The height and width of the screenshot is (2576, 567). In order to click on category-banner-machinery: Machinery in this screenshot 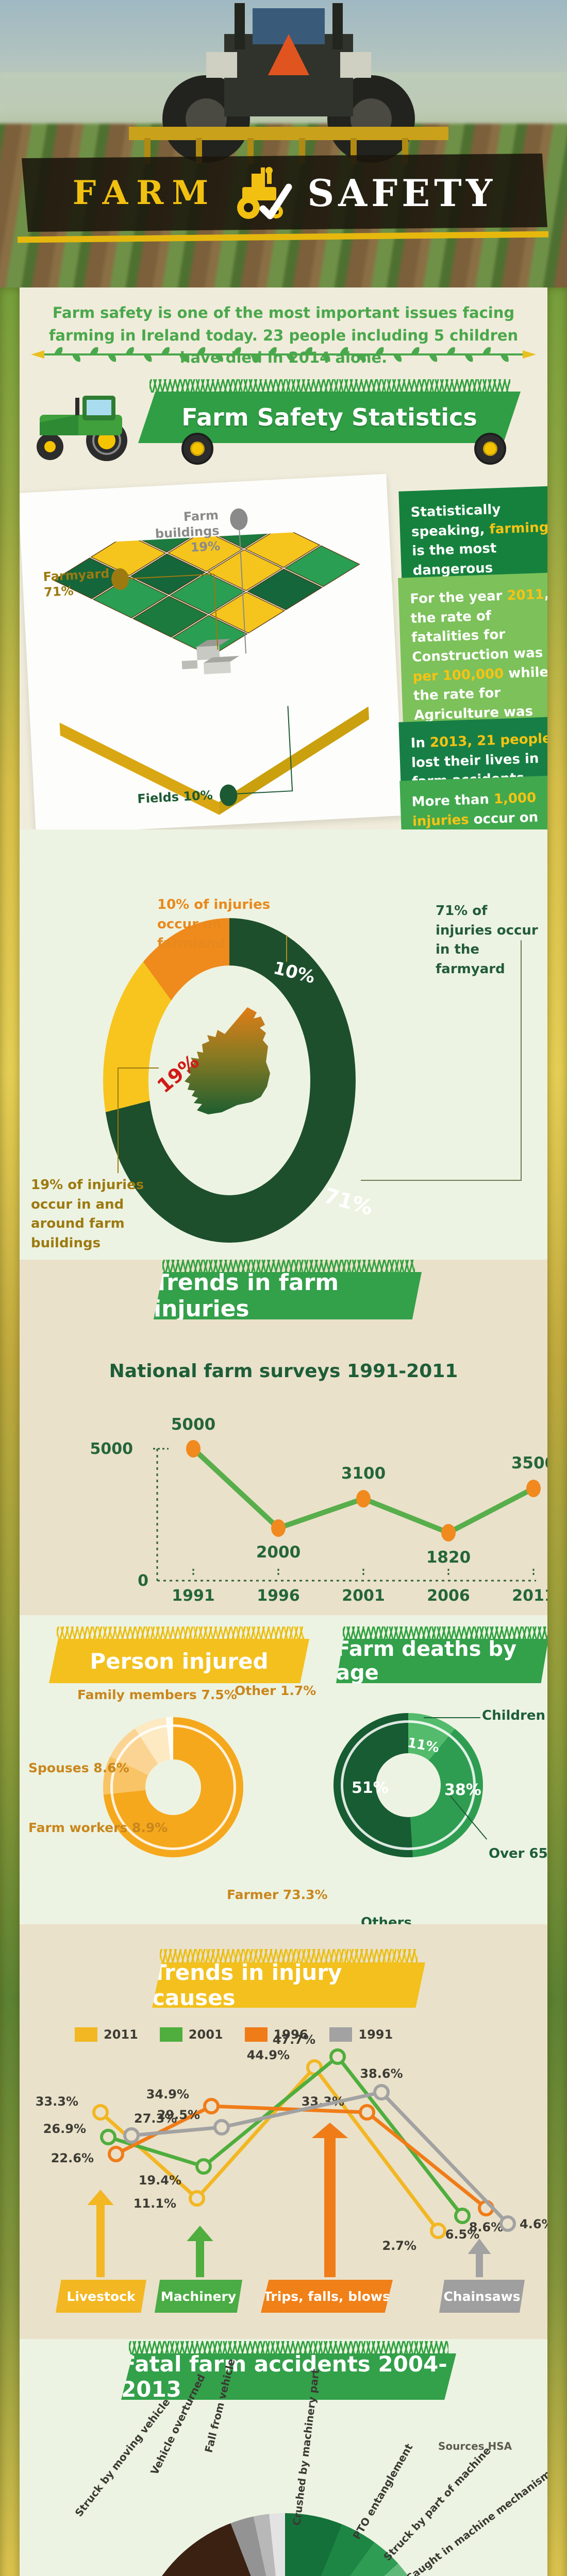, I will do `click(198, 2296)`.